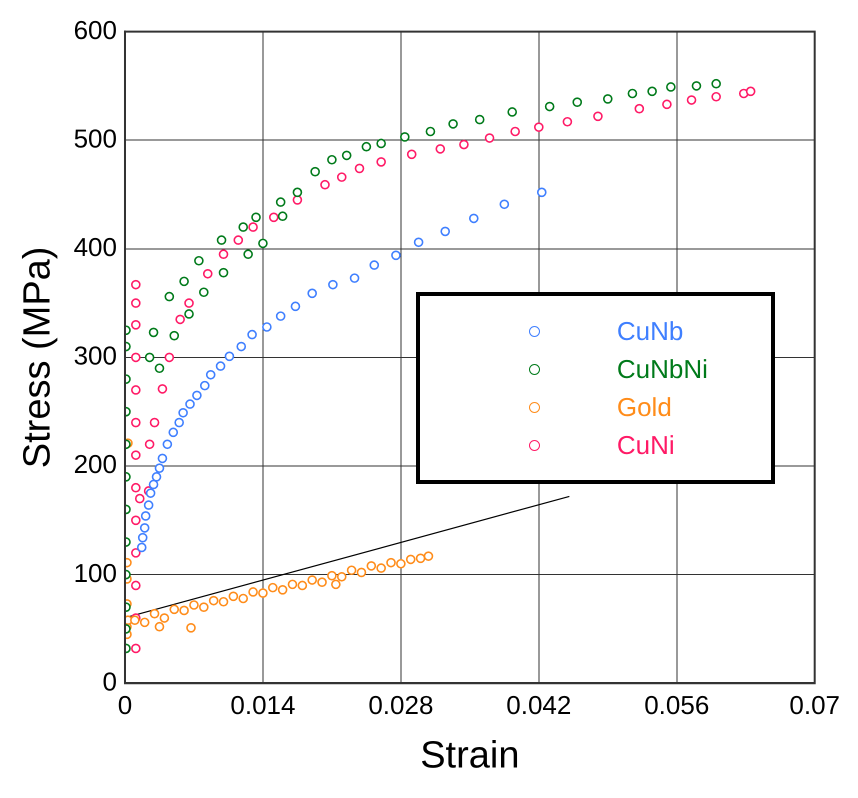 The image size is (858, 798). Describe the element at coordinates (109, 681) in the screenshot. I see `y-tick-label: 0` at that location.